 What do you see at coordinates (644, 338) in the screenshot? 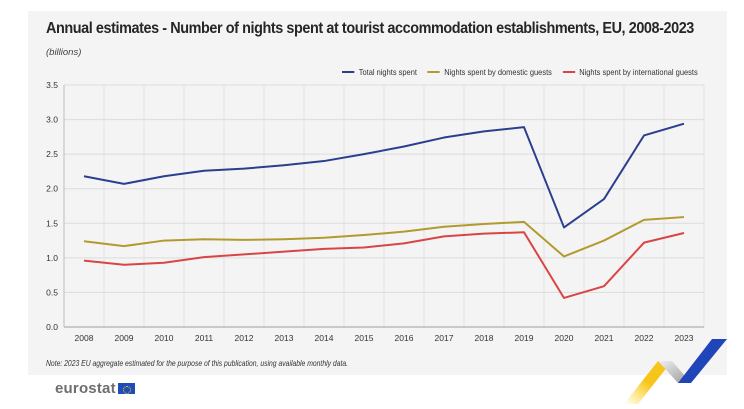
I see `x-tick-label: 2022` at bounding box center [644, 338].